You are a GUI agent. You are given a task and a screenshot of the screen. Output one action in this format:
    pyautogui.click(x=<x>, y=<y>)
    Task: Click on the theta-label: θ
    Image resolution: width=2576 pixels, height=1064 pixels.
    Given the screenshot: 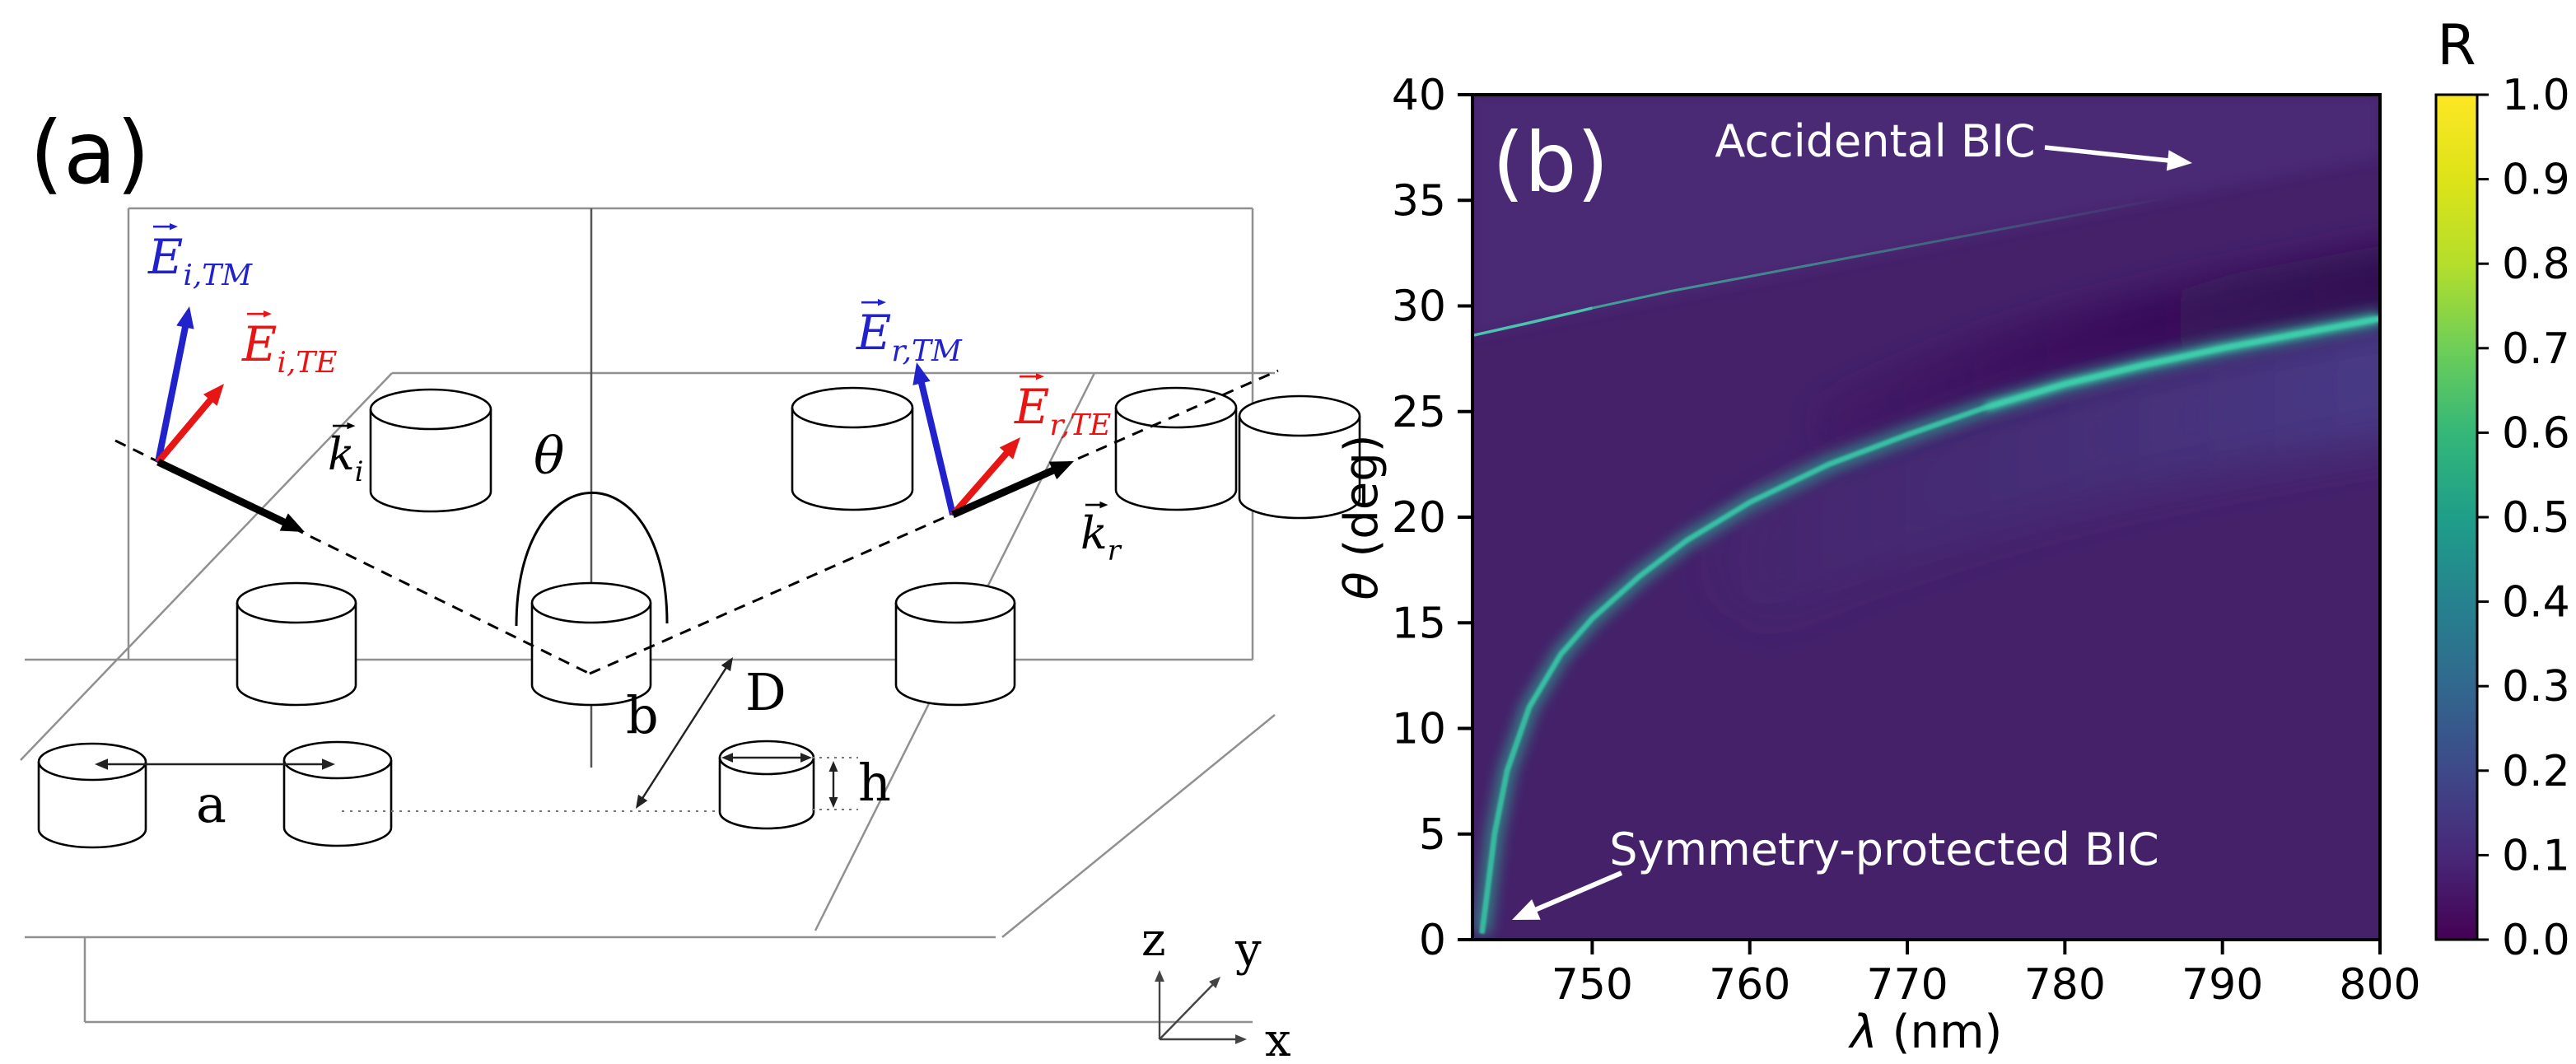 What is the action you would take?
    pyautogui.click(x=549, y=456)
    